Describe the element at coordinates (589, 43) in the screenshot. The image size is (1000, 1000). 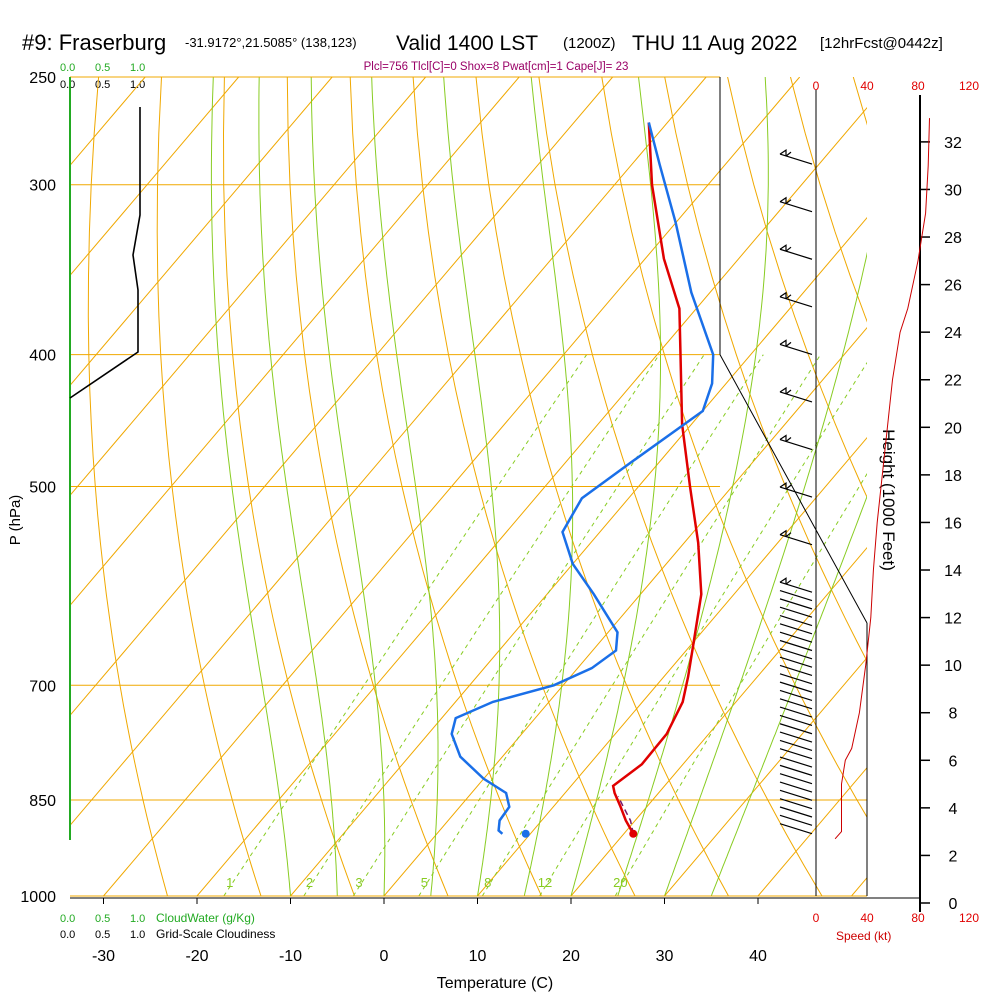
I see `zulu-time: (1200Z)` at that location.